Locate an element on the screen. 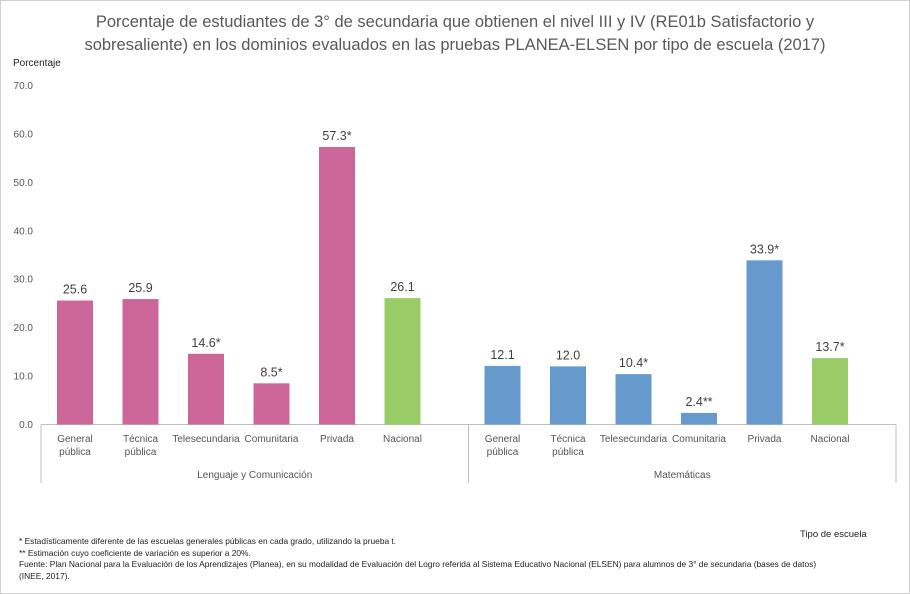 The image size is (910, 594). data-label: 14.6* is located at coordinates (205, 343).